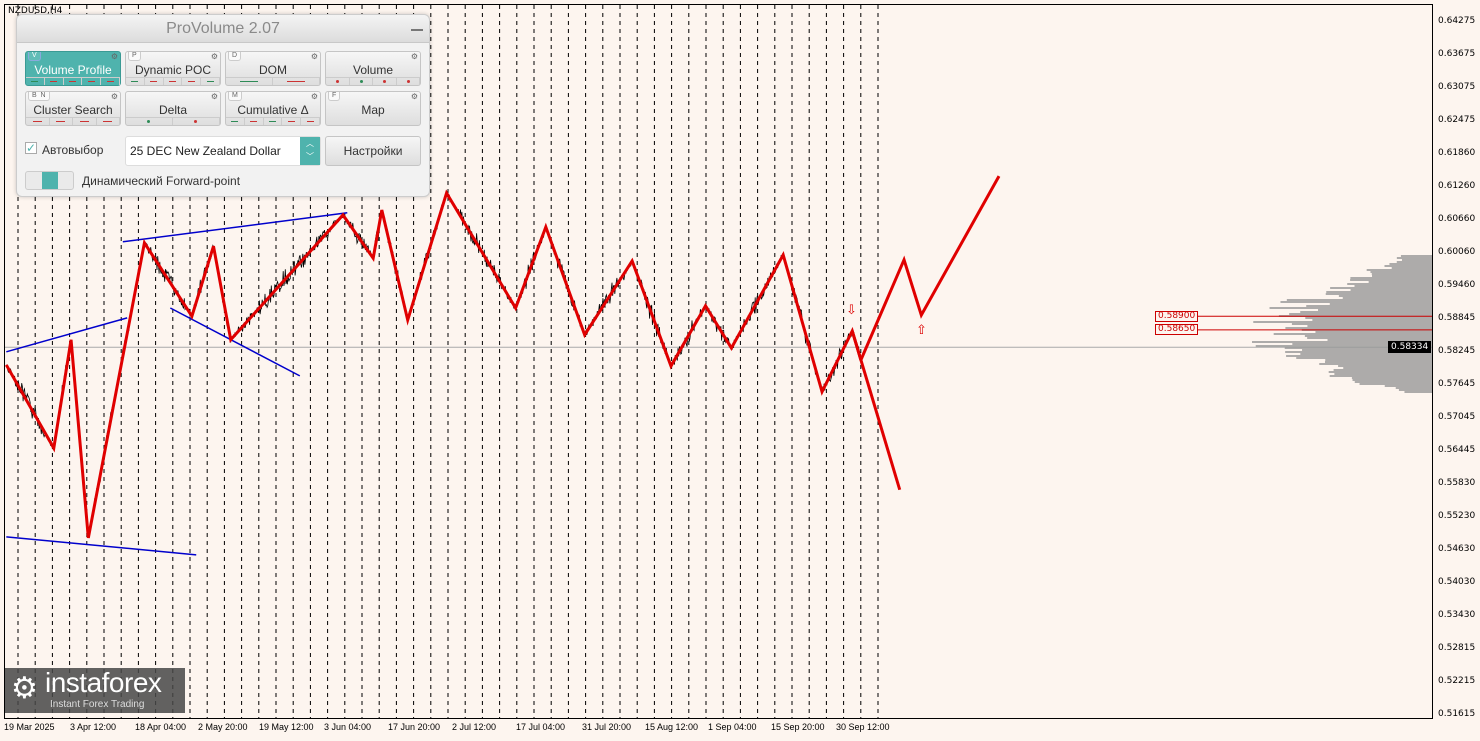  Describe the element at coordinates (34, 56) in the screenshot. I see `hotkey-label: V` at that location.